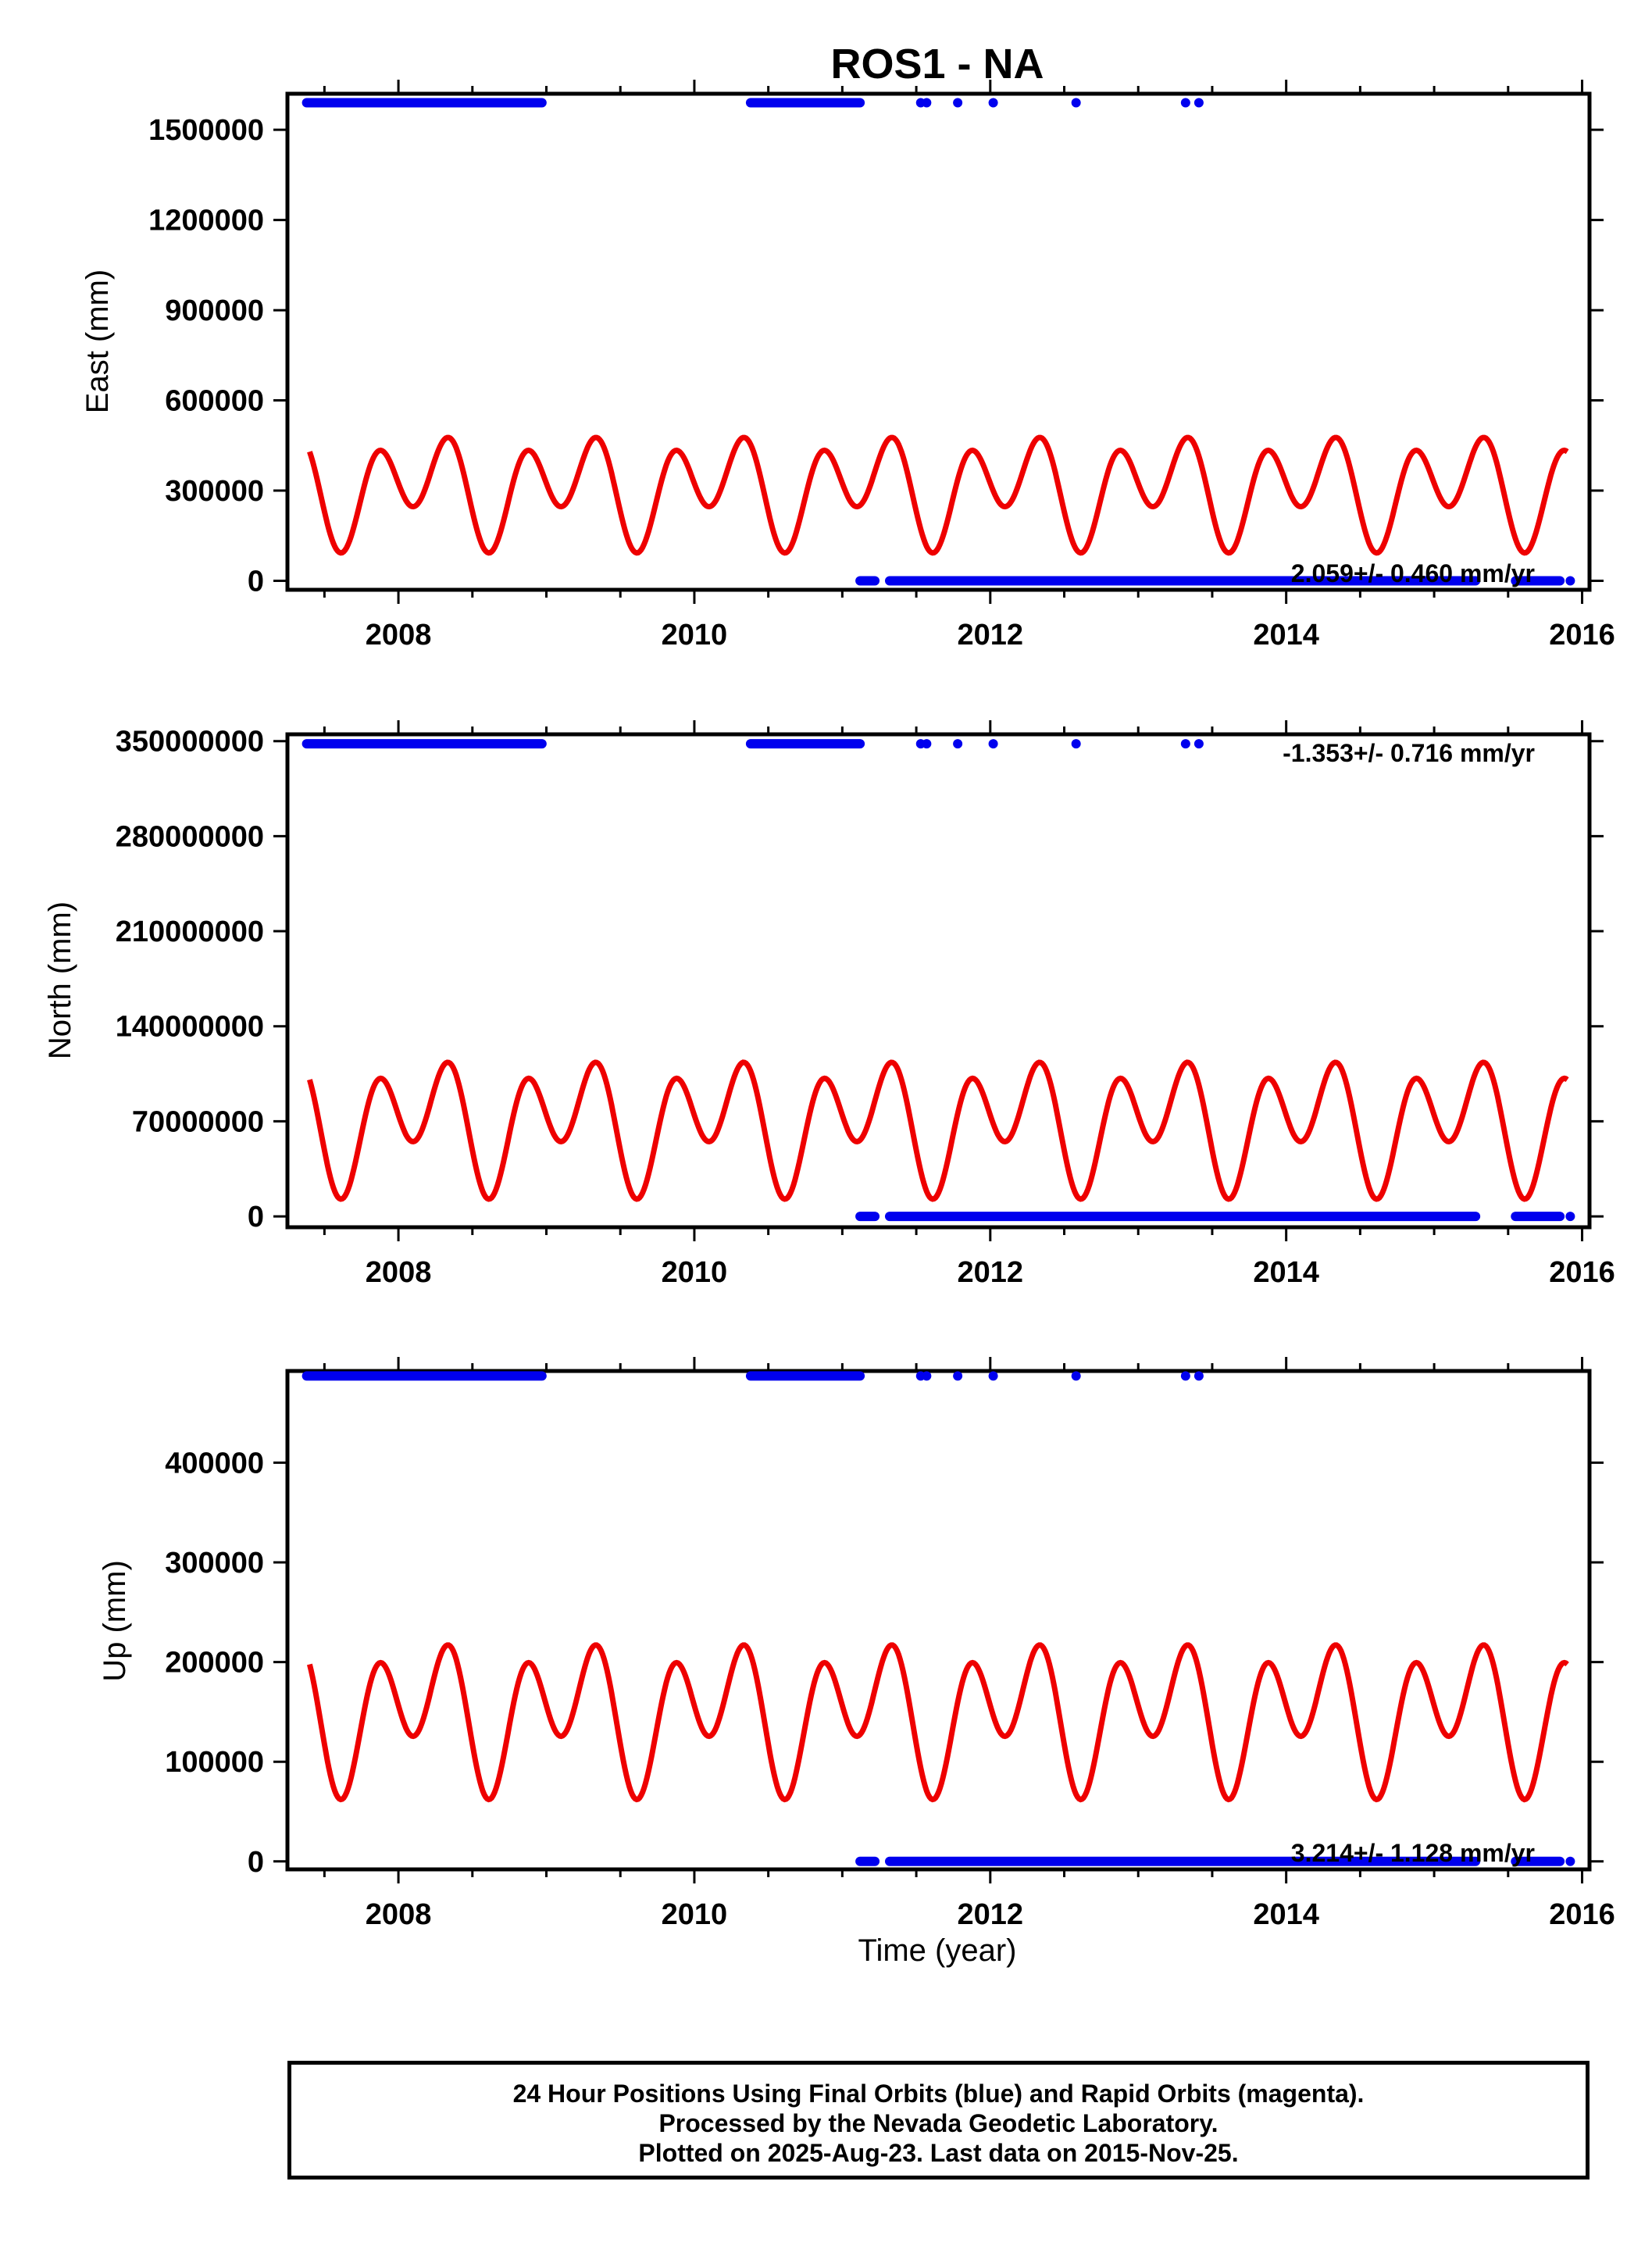 The height and width of the screenshot is (2267, 1652). I want to click on east-velocity-label: 2.059+/- 0.460 mm/yr, so click(1413, 573).